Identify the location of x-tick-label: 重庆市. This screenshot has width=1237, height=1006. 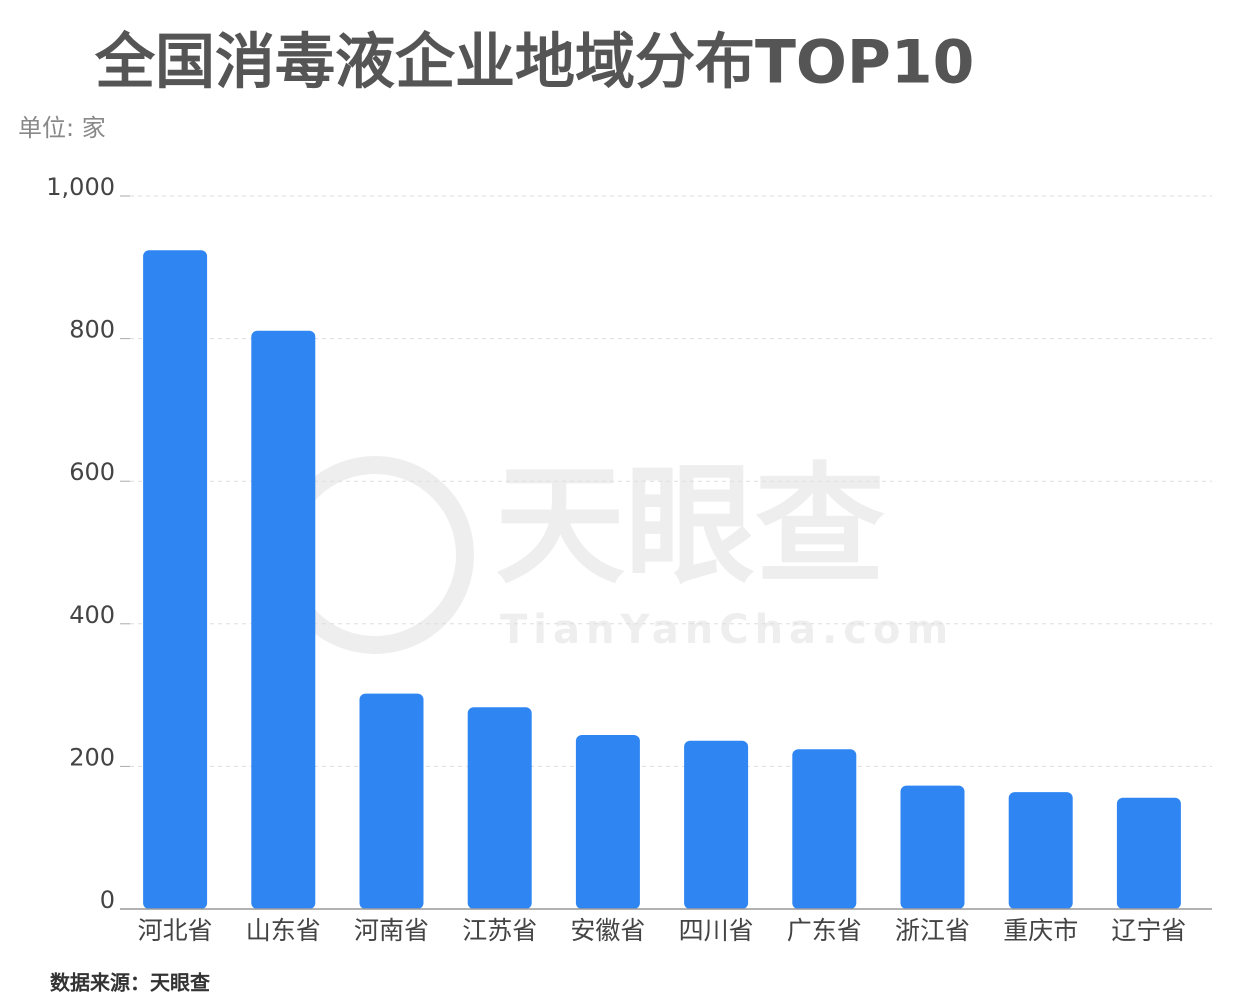
(1040, 930).